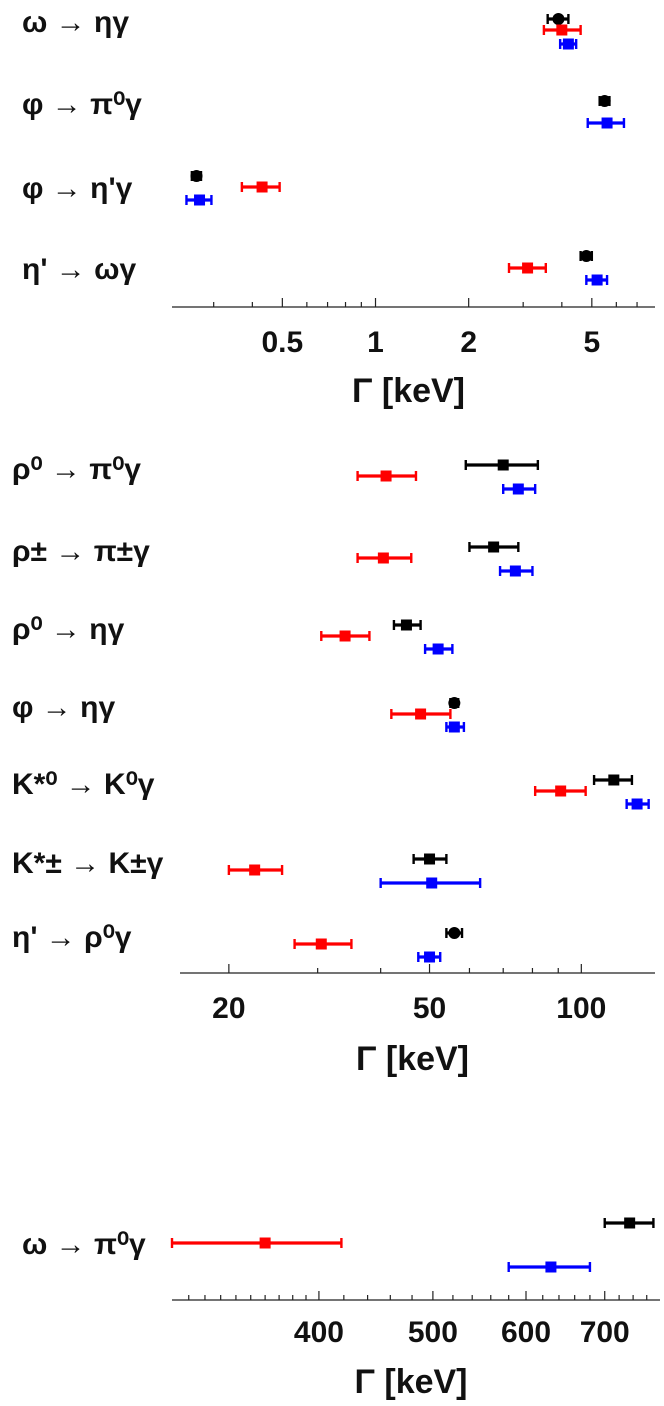  I want to click on row-label-: η' → ρ⁰γ, so click(72, 937).